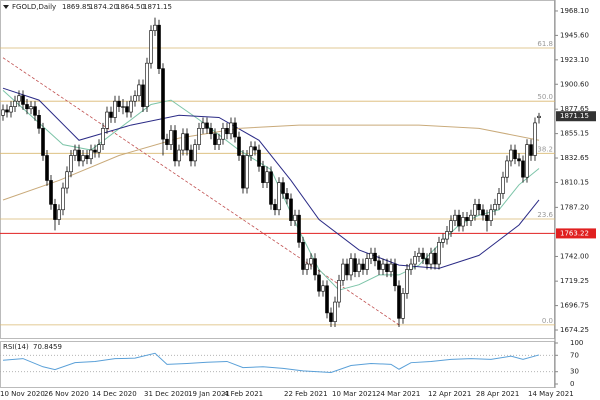  I want to click on x-tick-label: 12 Apr 2021, so click(449, 394).